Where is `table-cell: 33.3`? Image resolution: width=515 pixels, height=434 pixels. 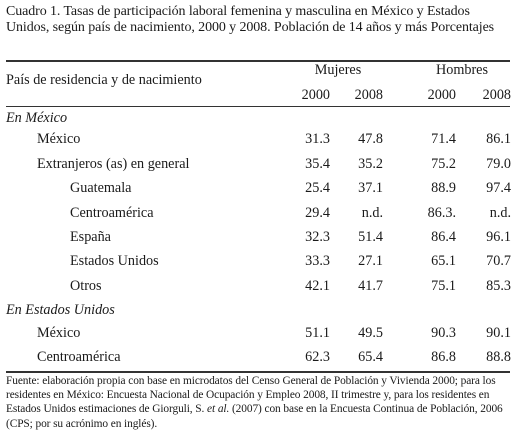
table-cell: 33.3 is located at coordinates (317, 261).